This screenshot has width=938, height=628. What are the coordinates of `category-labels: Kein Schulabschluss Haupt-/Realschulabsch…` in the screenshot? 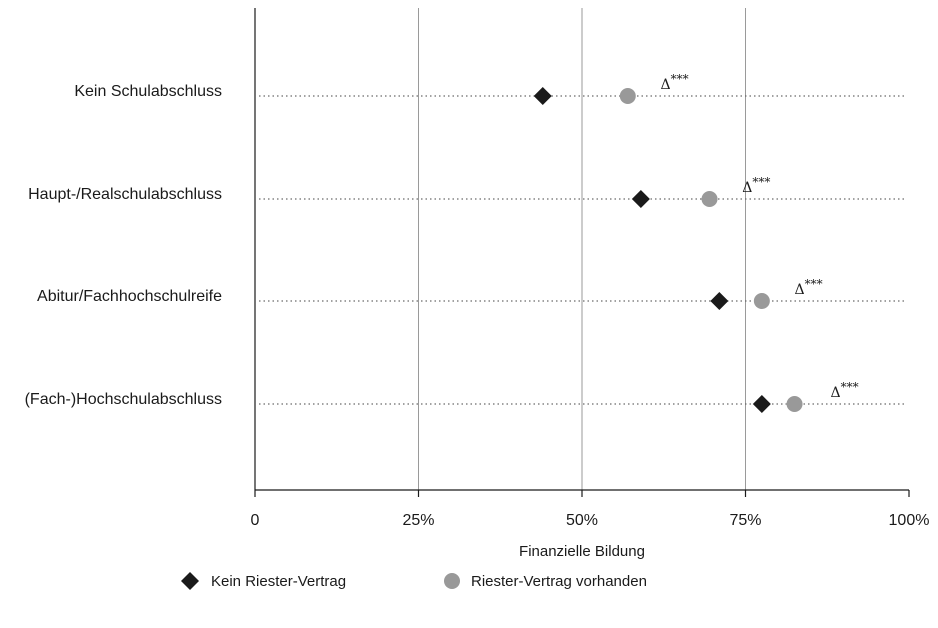 It's located at (124, 245).